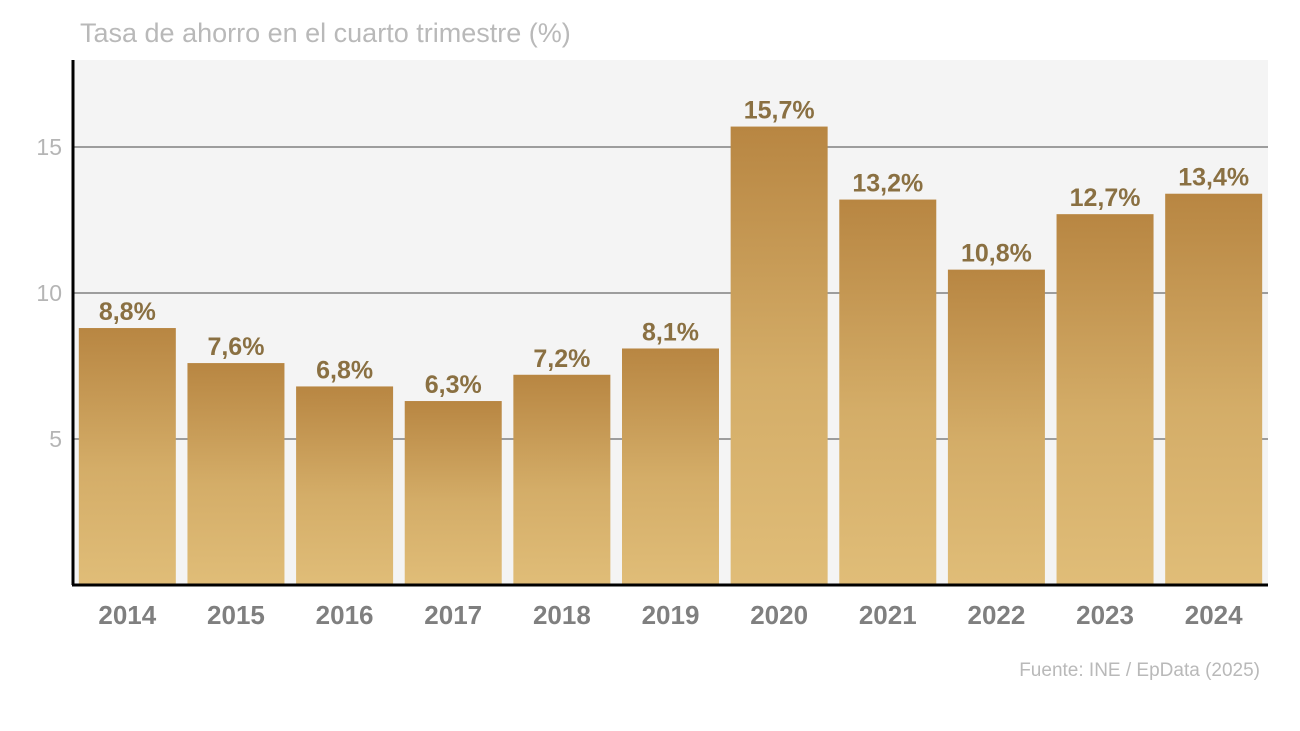 This screenshot has height=731, width=1300. I want to click on bar-2023, so click(1105, 399).